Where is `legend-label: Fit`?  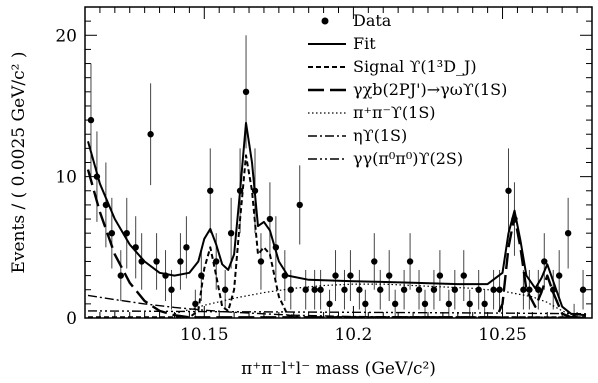 legend-label: Fit is located at coordinates (364, 43).